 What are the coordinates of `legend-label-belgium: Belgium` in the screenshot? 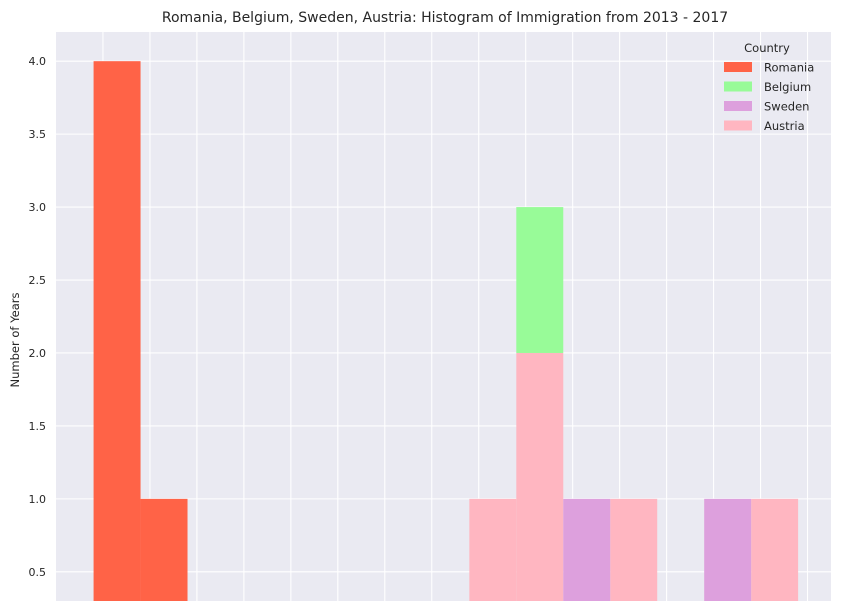 It's located at (787, 87).